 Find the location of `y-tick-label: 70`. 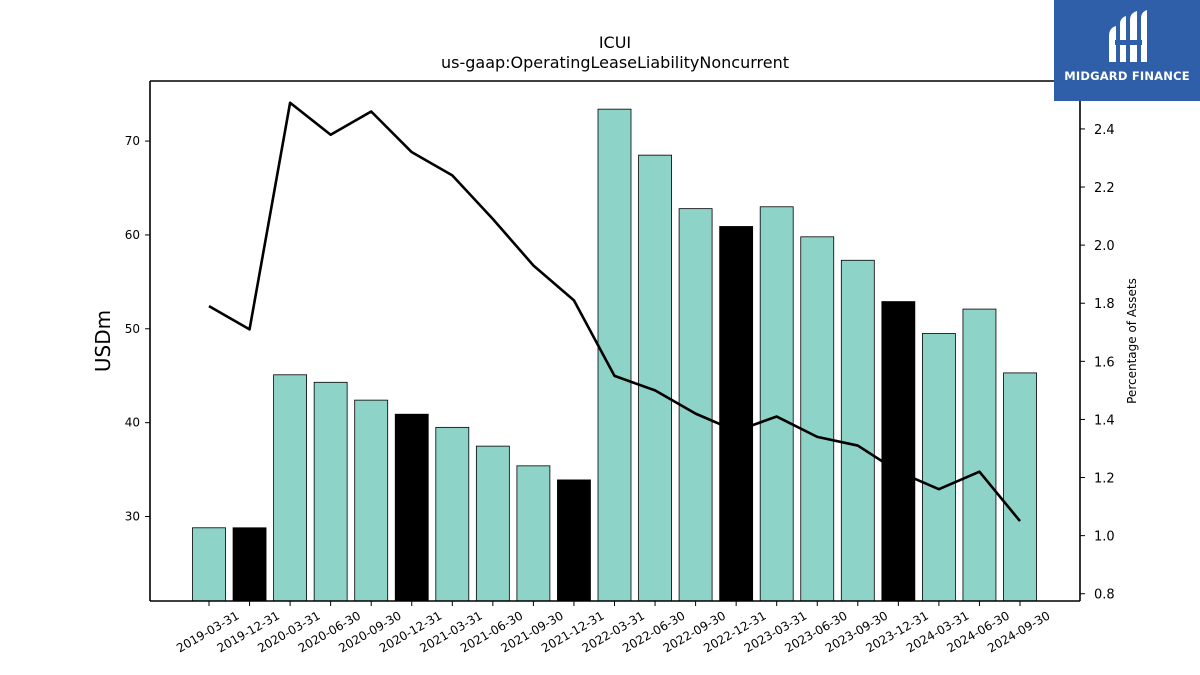

y-tick-label: 70 is located at coordinates (132, 141).